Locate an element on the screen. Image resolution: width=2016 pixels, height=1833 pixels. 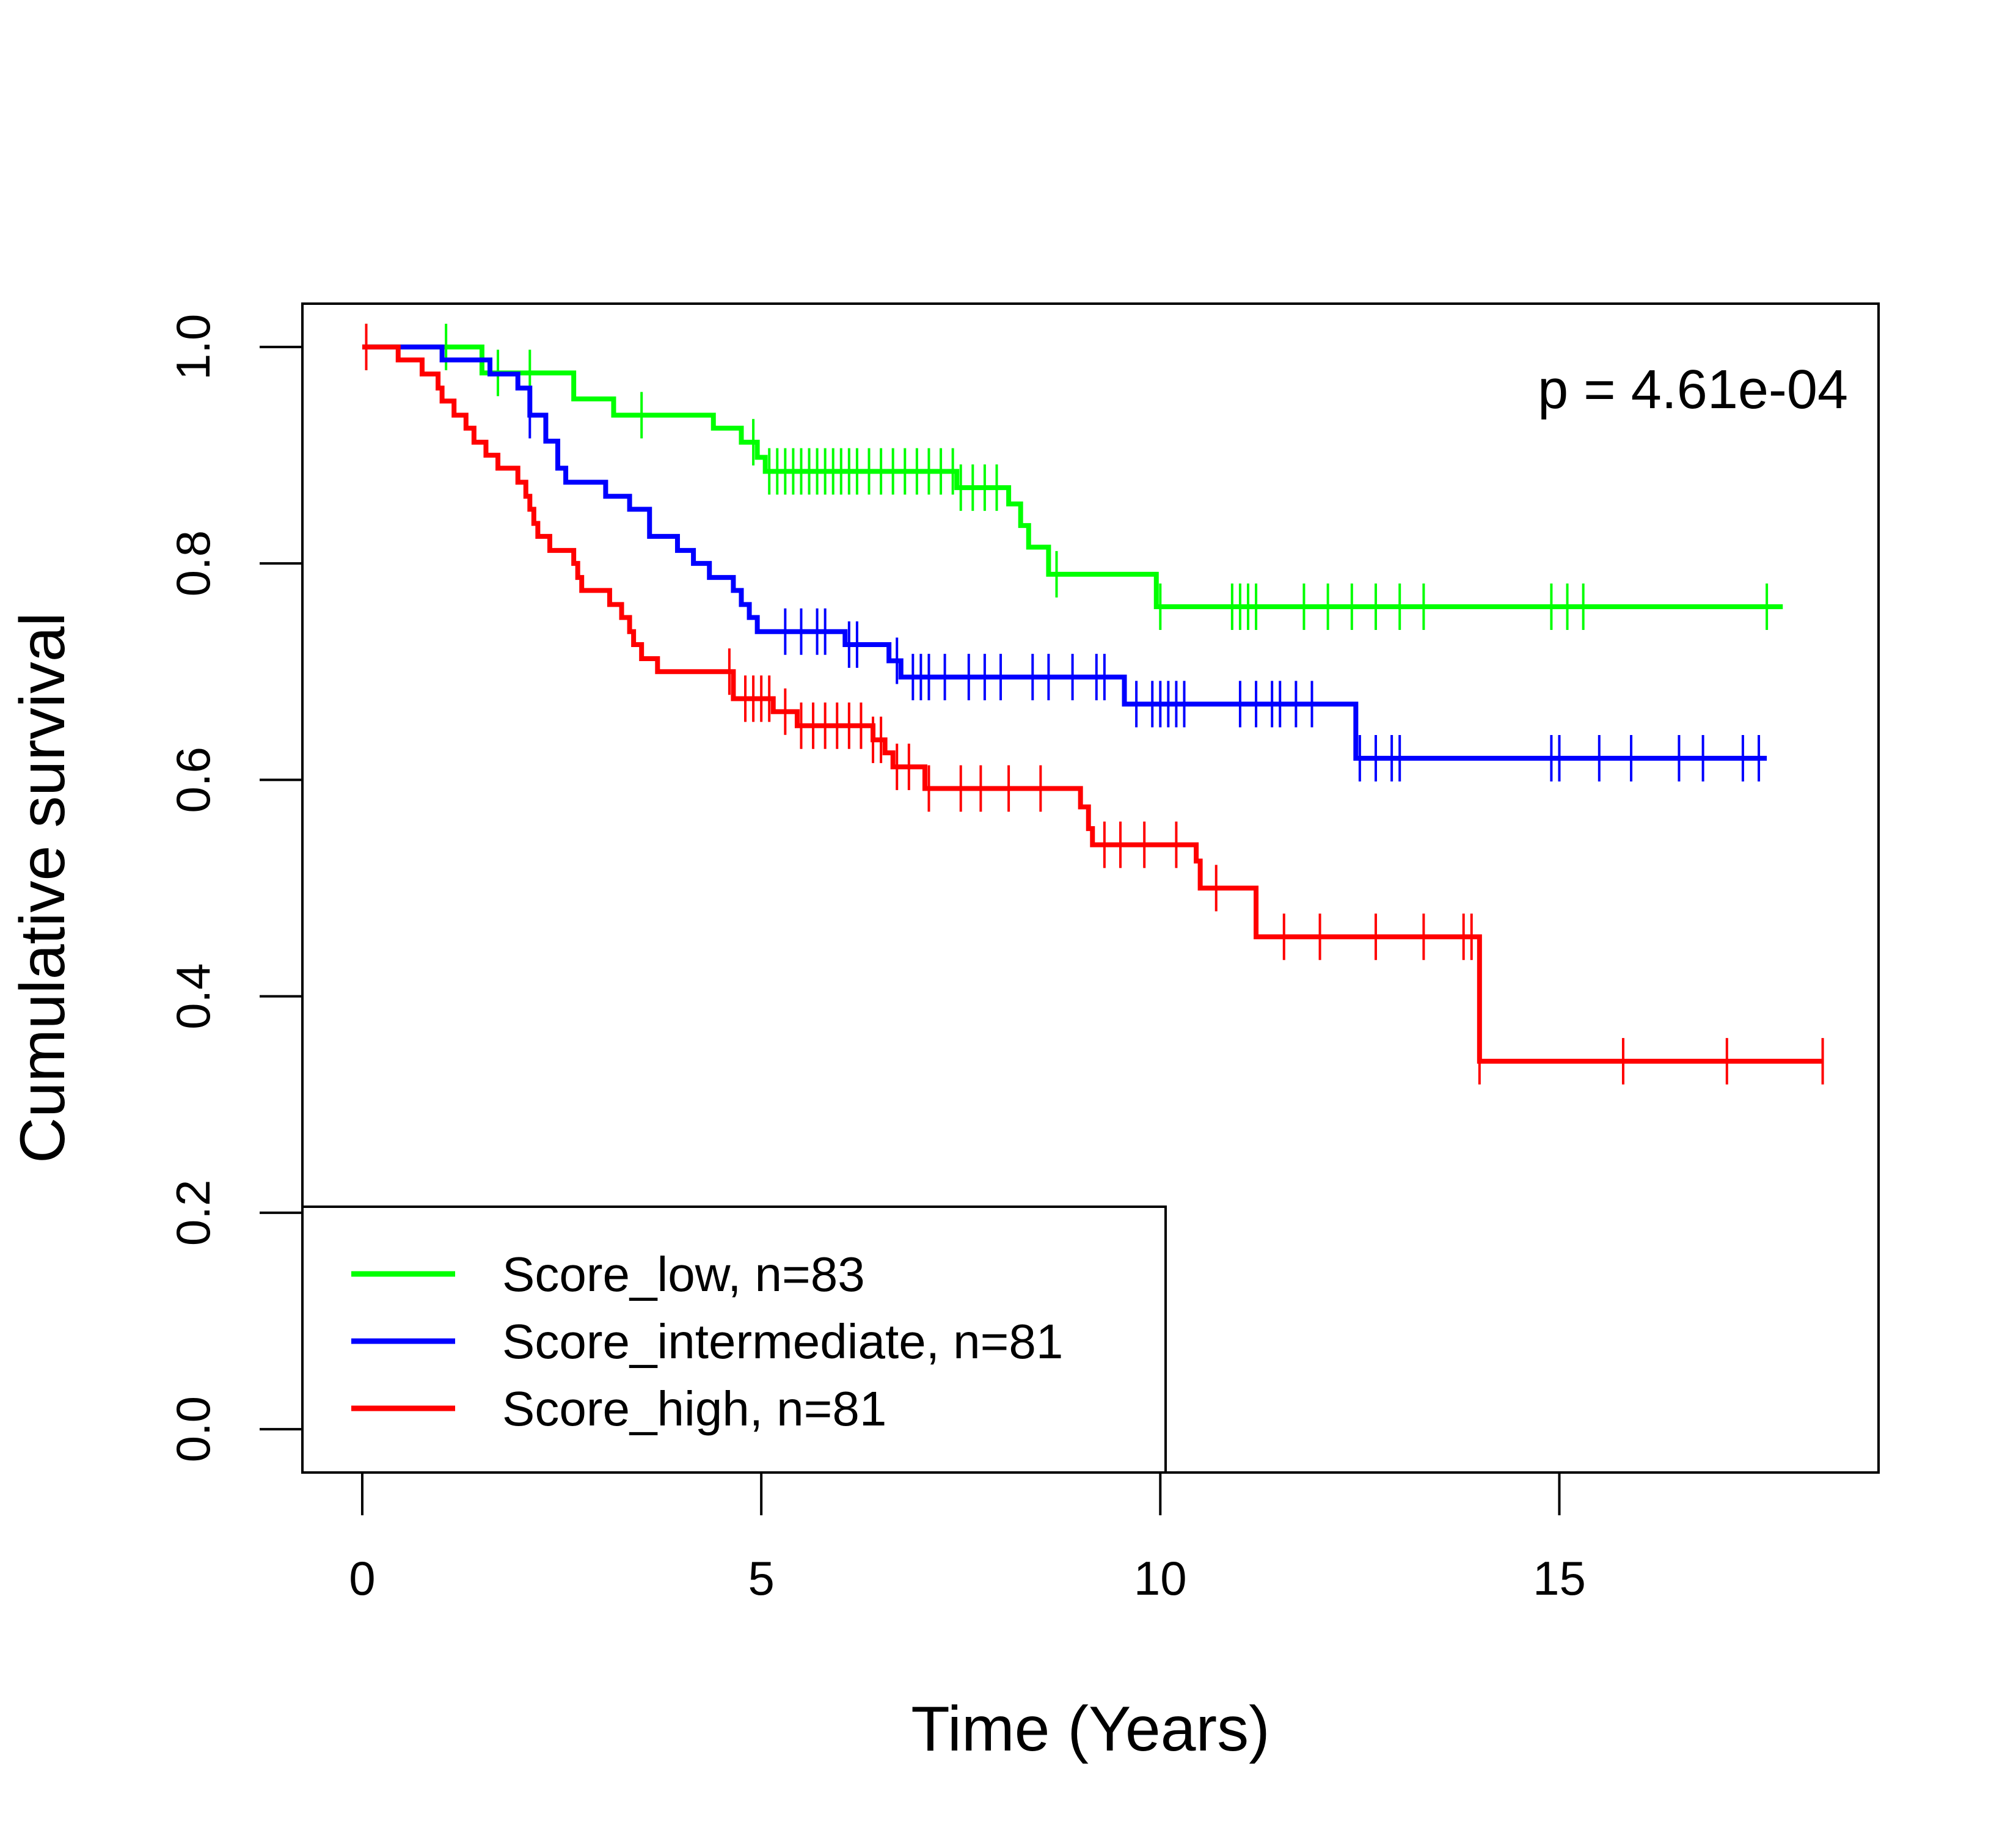
x-tick-label: 10 is located at coordinates (1160, 1578).